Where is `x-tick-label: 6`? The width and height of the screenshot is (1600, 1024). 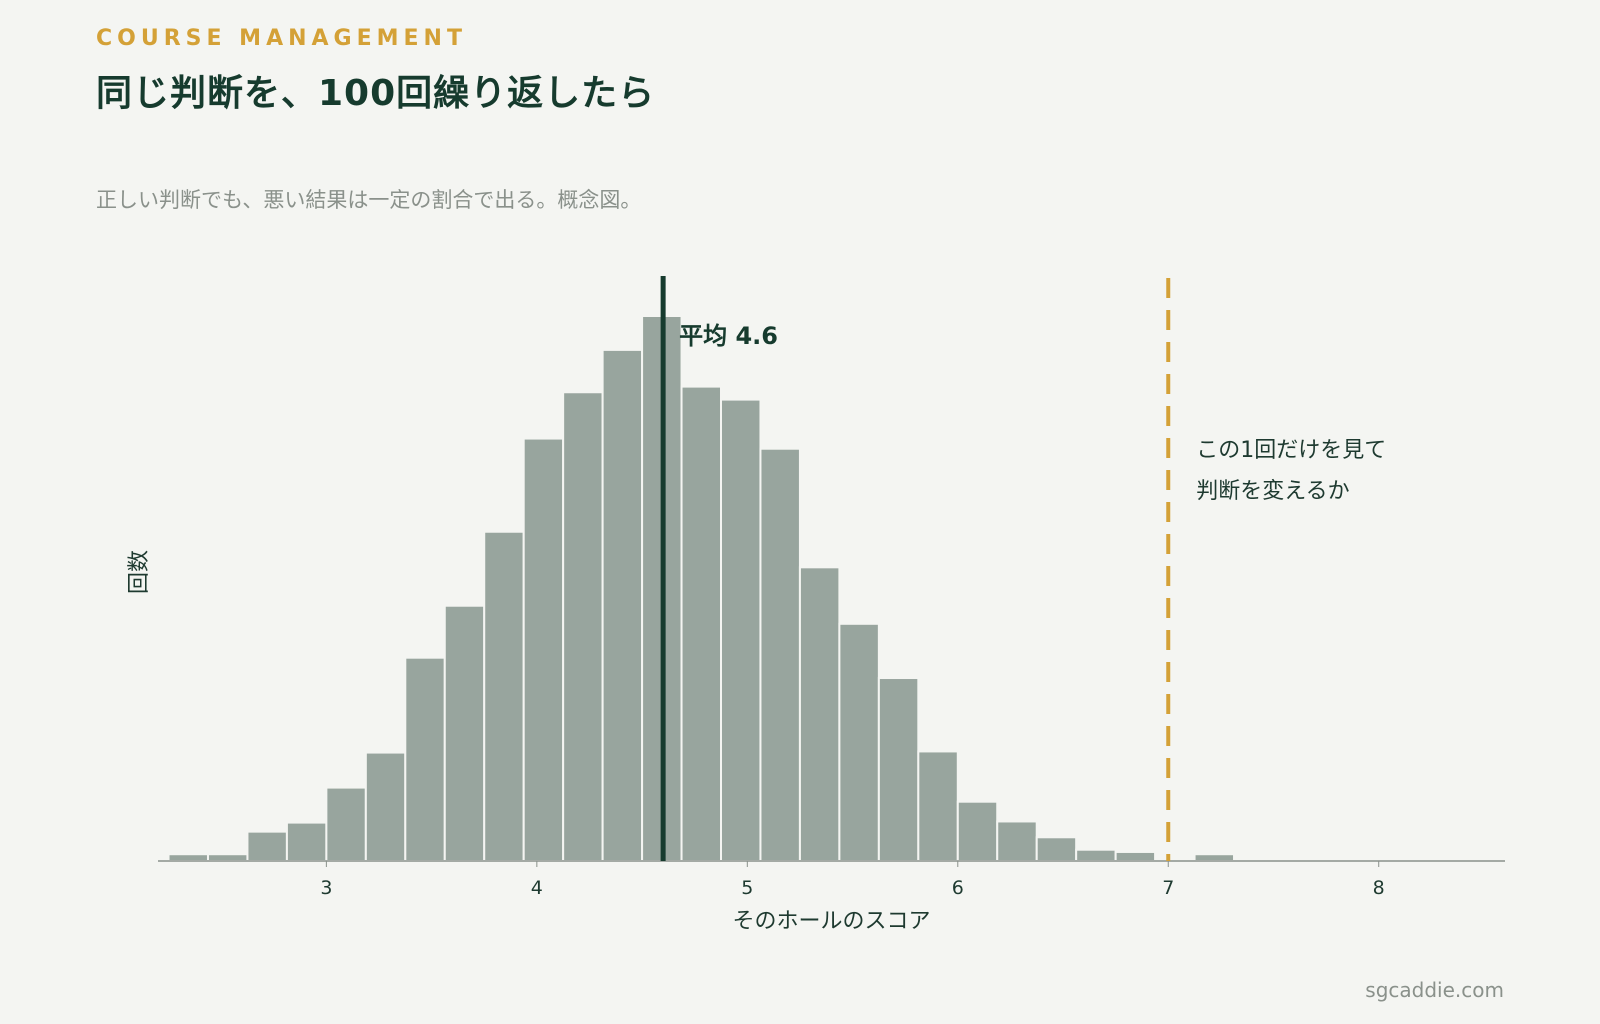
x-tick-label: 6 is located at coordinates (958, 888).